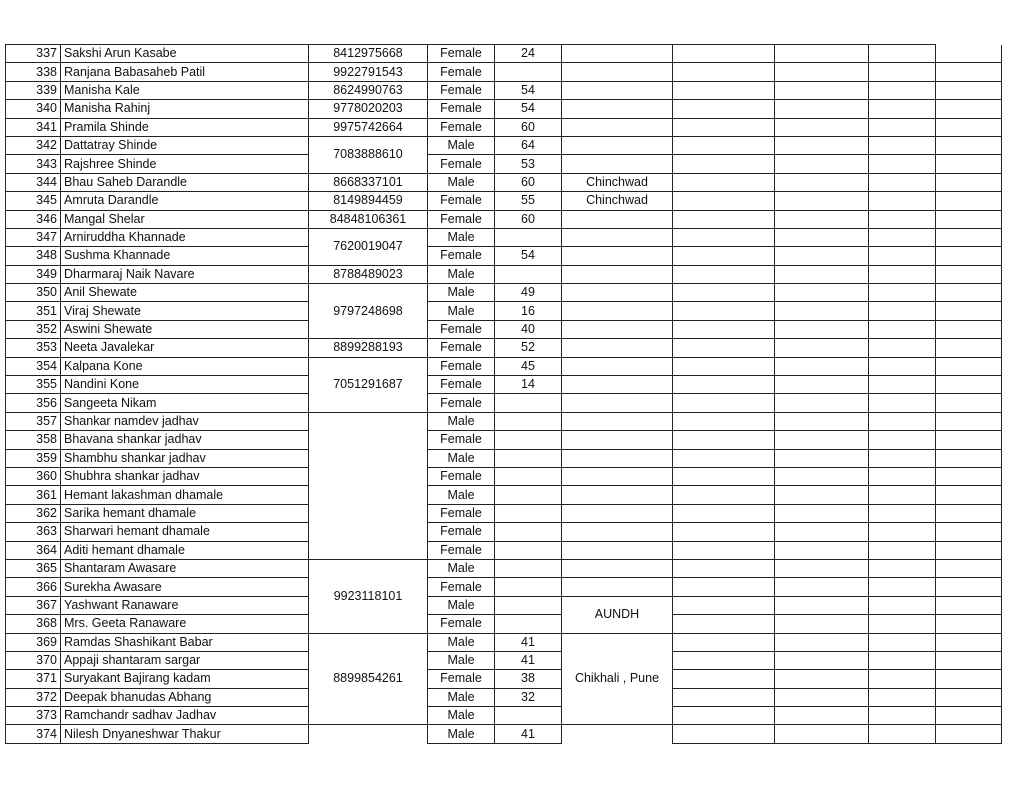 Image resolution: width=1024 pixels, height=791 pixels. What do you see at coordinates (33, 293) in the screenshot?
I see `row-number-cell: 350` at bounding box center [33, 293].